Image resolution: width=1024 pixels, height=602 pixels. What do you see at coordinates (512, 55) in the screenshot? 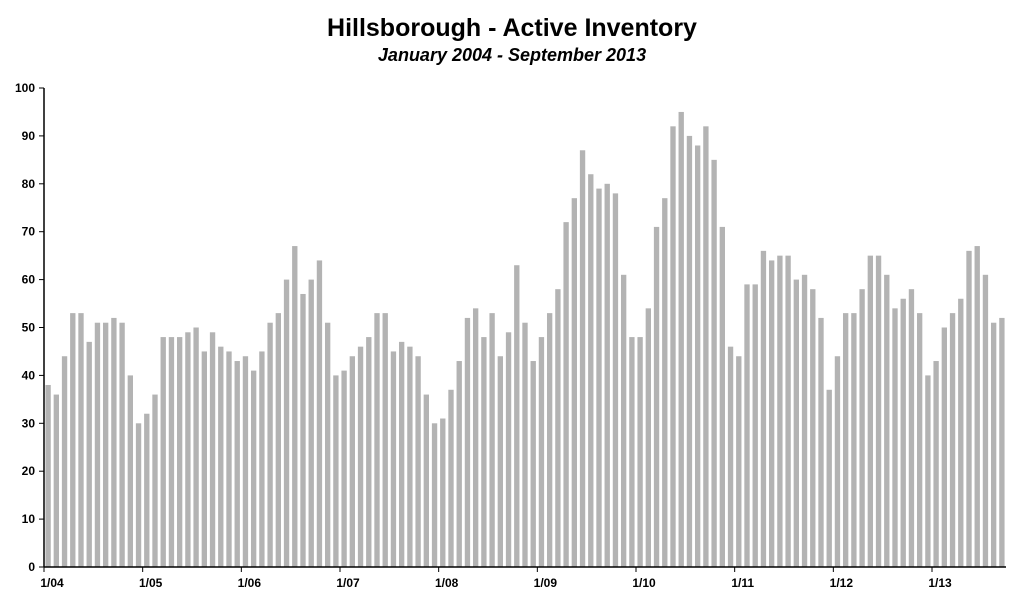
I see `chart-subtitle: January 2004 - September 2013` at bounding box center [512, 55].